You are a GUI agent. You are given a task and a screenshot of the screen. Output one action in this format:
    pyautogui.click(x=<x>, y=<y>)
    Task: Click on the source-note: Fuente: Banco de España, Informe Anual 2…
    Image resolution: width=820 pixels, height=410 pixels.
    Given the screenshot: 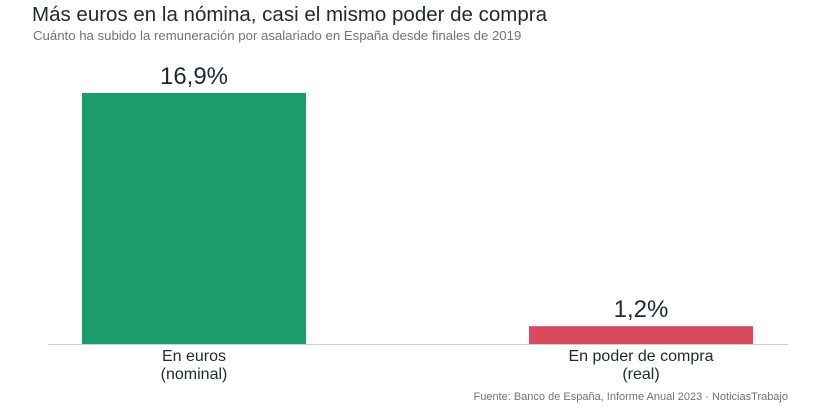 What is the action you would take?
    pyautogui.click(x=630, y=397)
    